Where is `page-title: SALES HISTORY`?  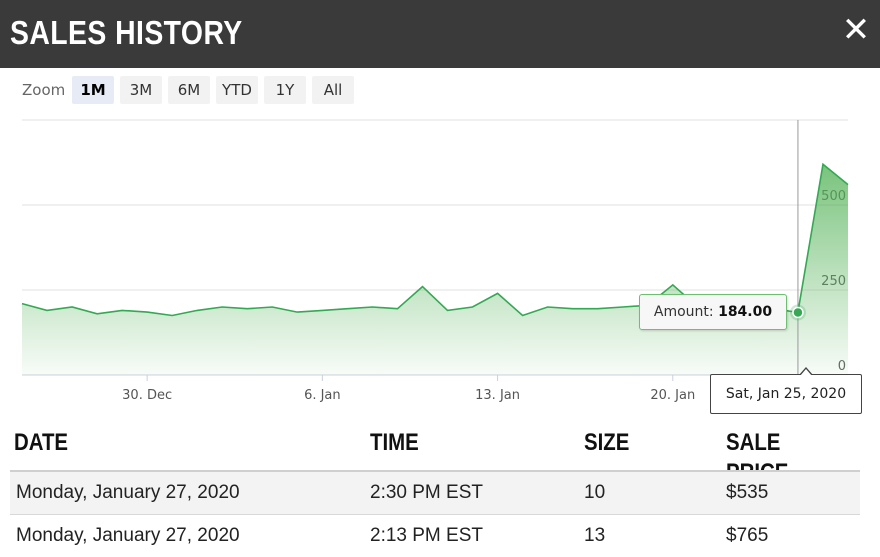 page-title: SALES HISTORY is located at coordinates (126, 32).